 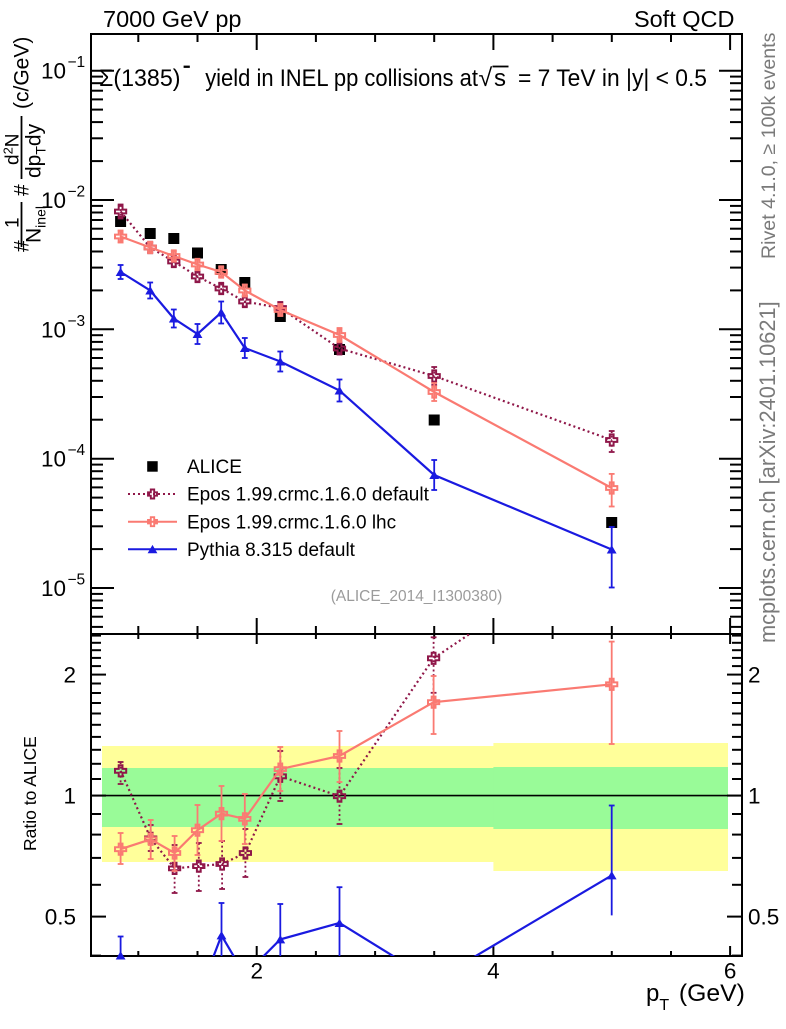 What do you see at coordinates (77, 62) in the screenshot?
I see `svg-text: −1` at bounding box center [77, 62].